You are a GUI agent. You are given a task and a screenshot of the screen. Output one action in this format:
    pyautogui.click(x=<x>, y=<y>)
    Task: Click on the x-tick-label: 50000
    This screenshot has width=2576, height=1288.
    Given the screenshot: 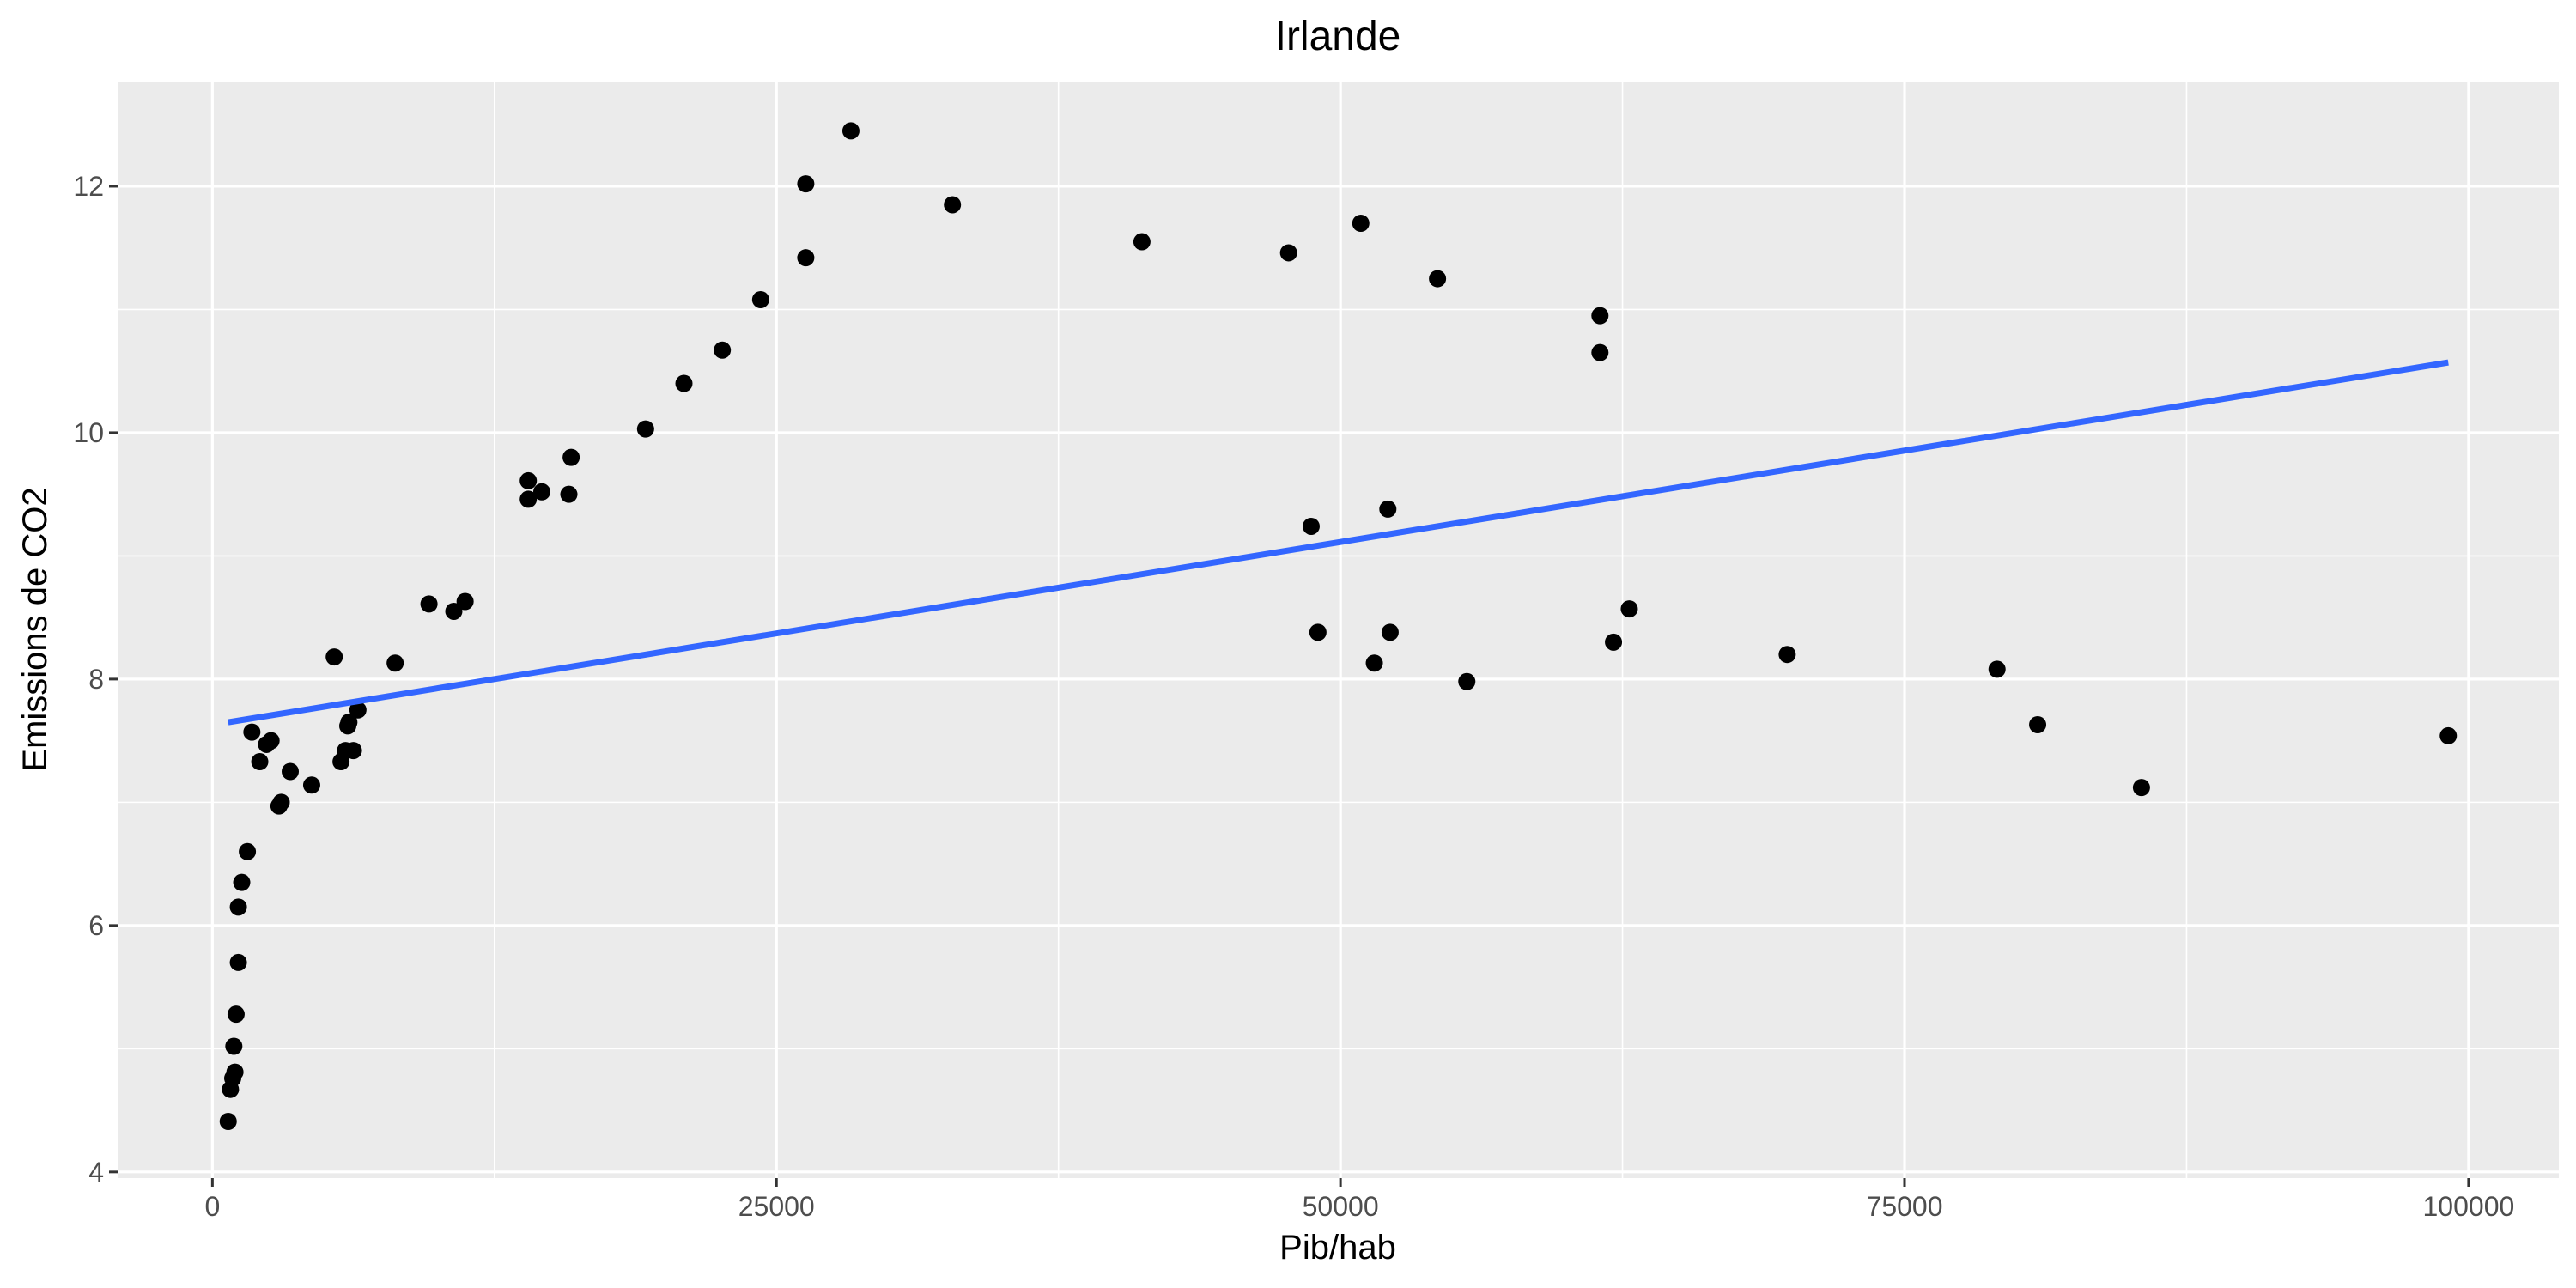 What is the action you would take?
    pyautogui.click(x=1341, y=1206)
    